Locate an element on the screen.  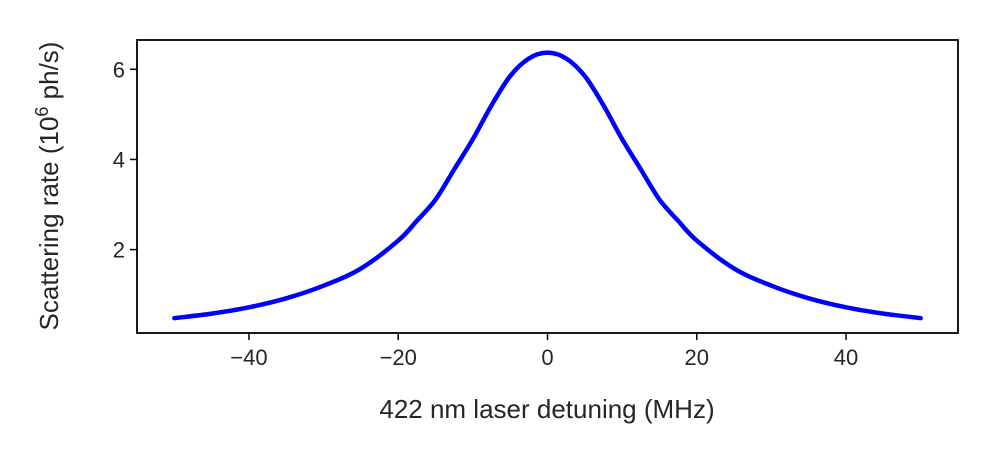
y-axis-label-suffix: ph/s) is located at coordinates (49, 74).